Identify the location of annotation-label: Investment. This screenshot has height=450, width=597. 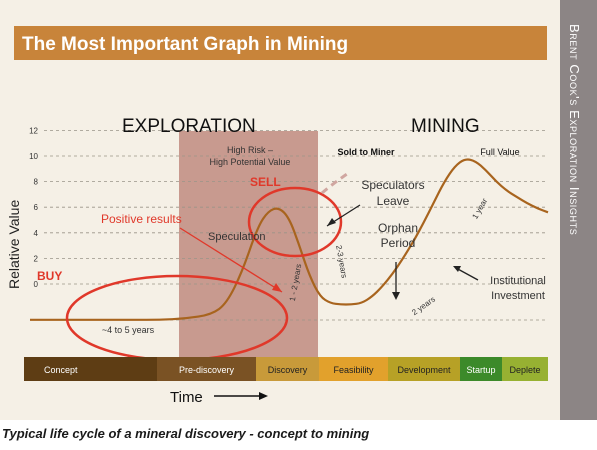
(518, 296).